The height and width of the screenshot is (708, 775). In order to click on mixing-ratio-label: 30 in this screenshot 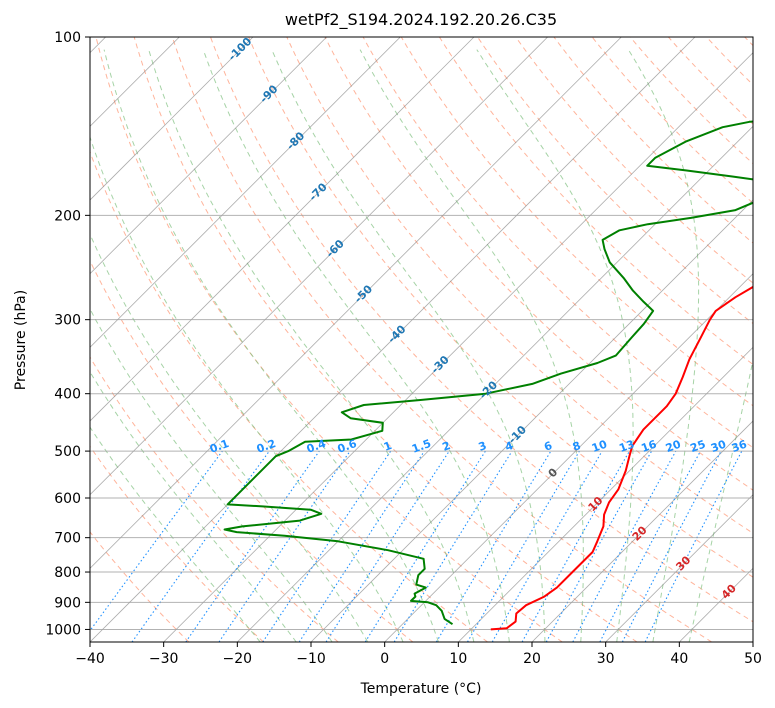, I will do `click(718, 447)`.